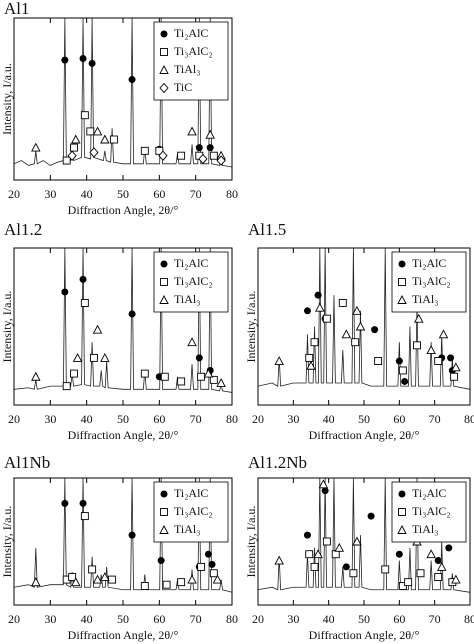  I want to click on x-tick-label: 20, so click(14, 619).